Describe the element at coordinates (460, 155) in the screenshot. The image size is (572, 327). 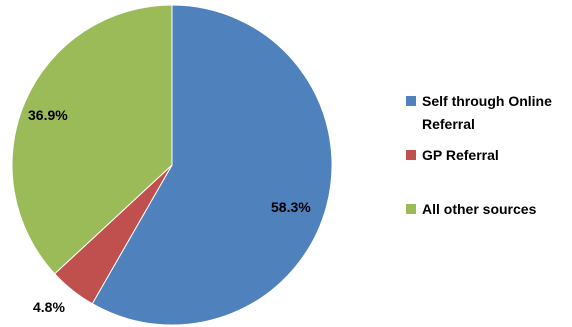
I see `legend-label-gp-referral: GP Referral` at that location.